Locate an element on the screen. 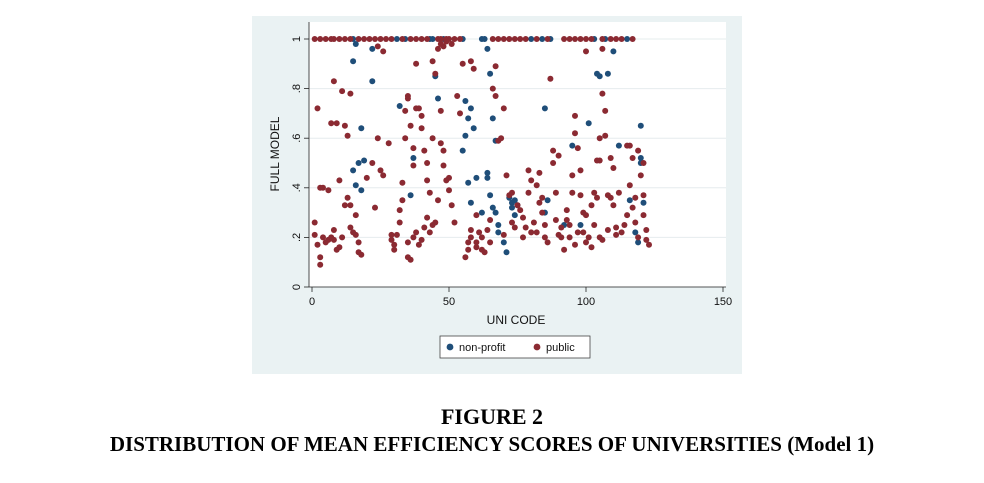 The height and width of the screenshot is (483, 984). figure-number: FIGURE 2 is located at coordinates (492, 416).